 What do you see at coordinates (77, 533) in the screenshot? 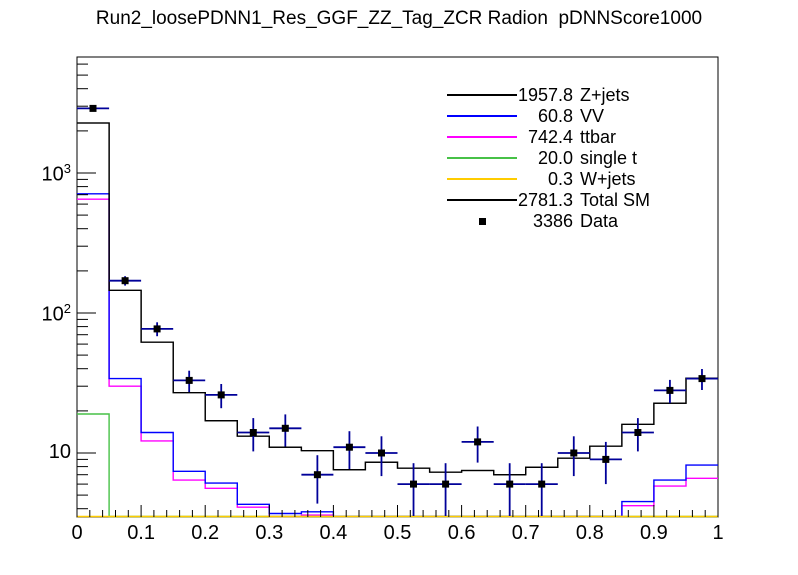
I see `x-tick-label: 0` at bounding box center [77, 533].